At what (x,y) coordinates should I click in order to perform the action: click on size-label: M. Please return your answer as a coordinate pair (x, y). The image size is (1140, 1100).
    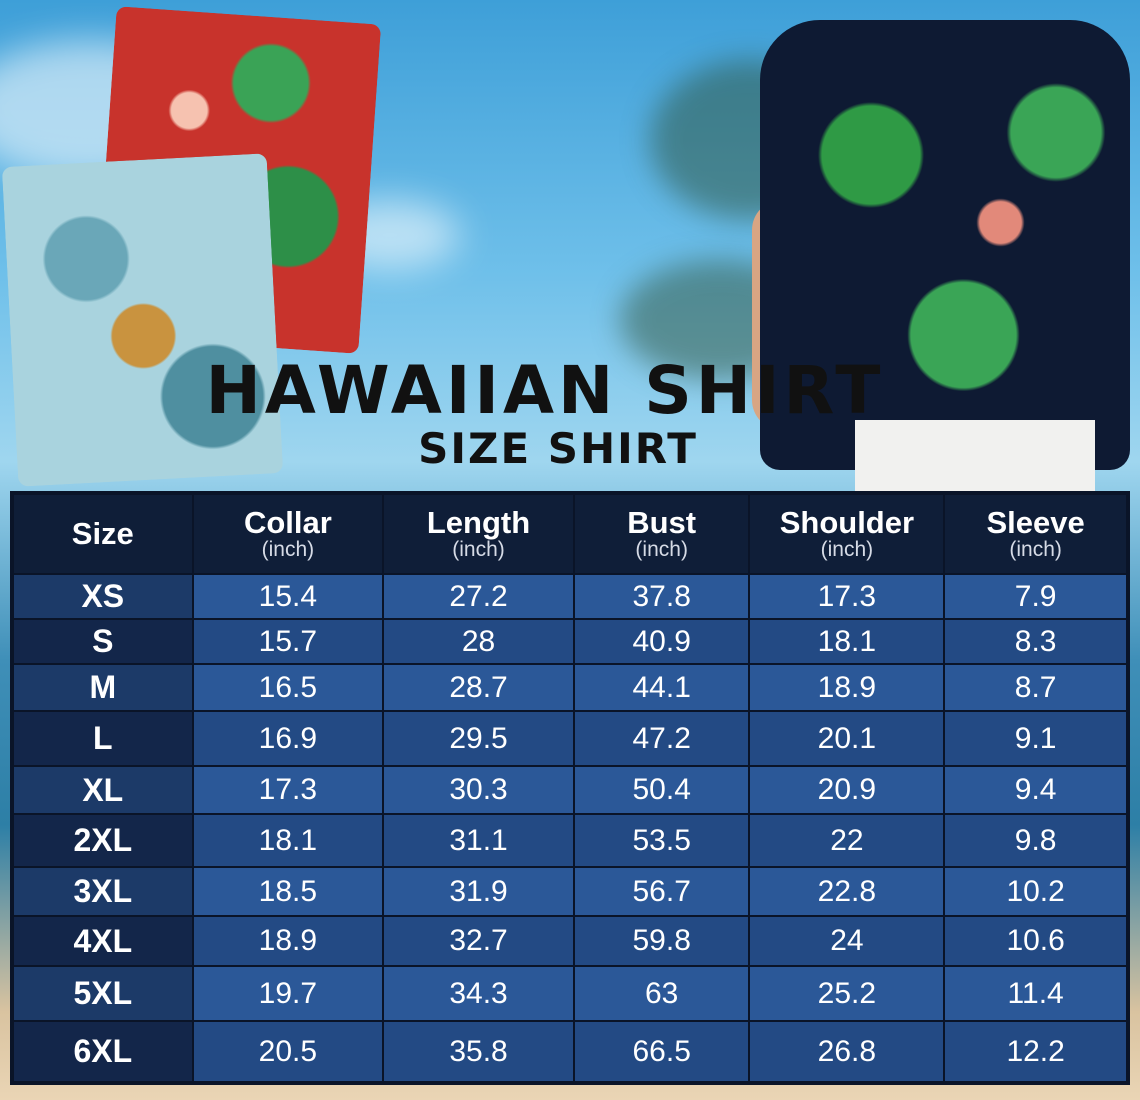
    Looking at the image, I should click on (103, 687).